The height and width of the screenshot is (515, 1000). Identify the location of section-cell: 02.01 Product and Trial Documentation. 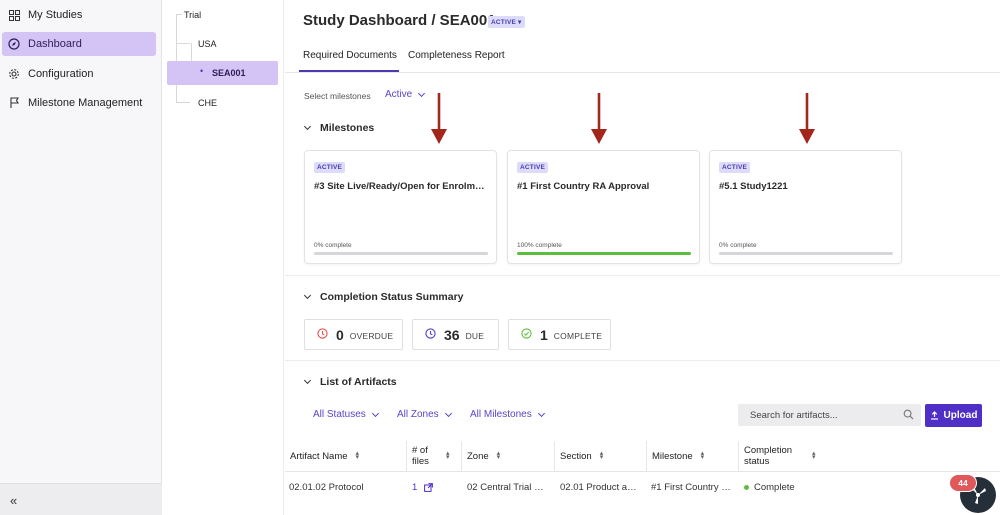
(600, 487).